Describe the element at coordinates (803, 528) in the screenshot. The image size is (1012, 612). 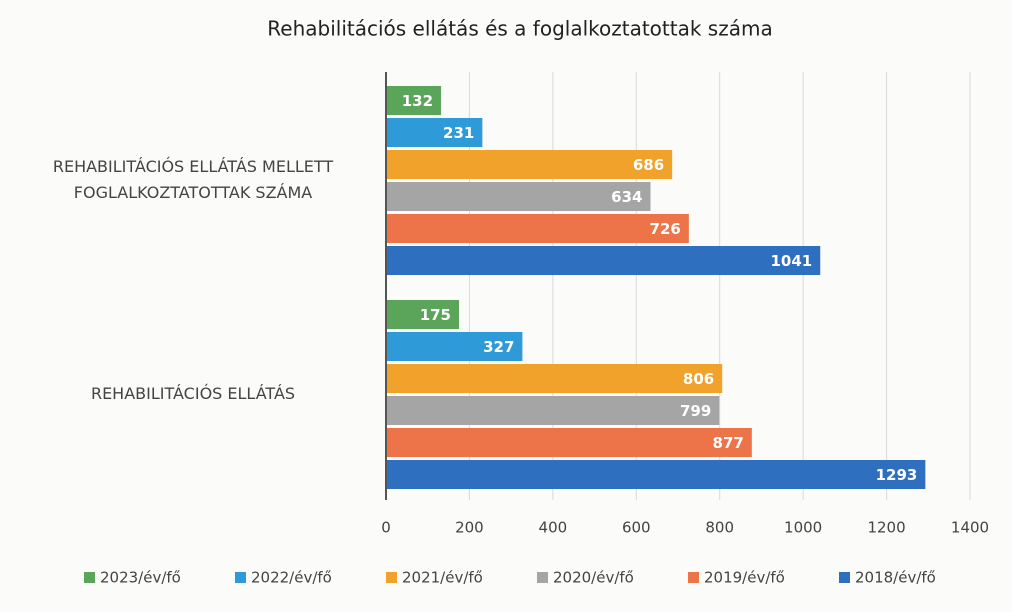
I see `x-tick-label: 1000` at that location.